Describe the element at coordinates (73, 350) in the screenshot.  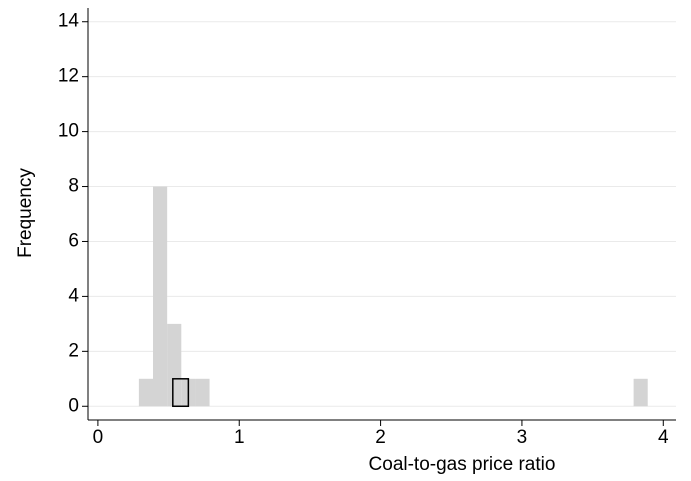
I see `y-tick-label: 2` at that location.